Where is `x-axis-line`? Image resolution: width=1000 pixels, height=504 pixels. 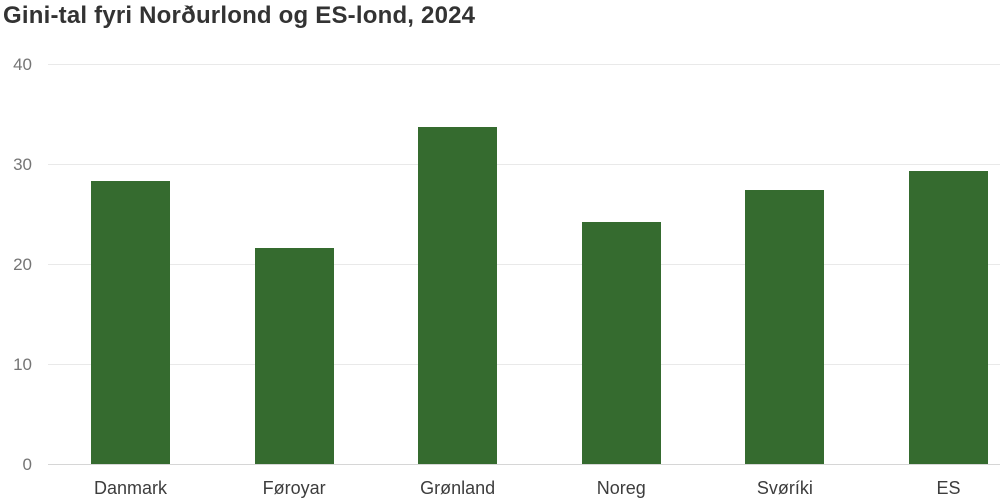
x-axis-line is located at coordinates (524, 464).